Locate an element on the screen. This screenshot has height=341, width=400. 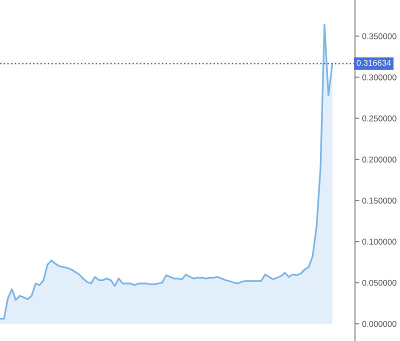
y-tick-label: 0.000000 is located at coordinates (379, 323).